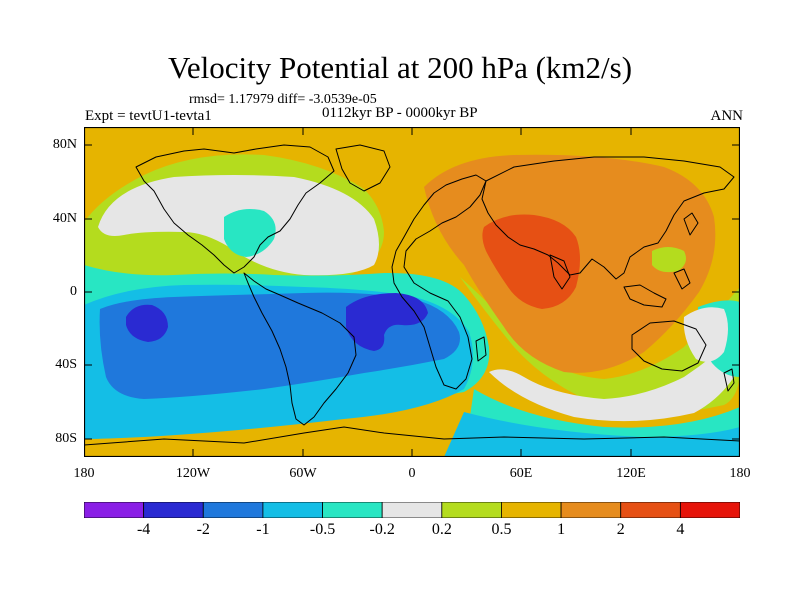 The image size is (800, 600). Describe the element at coordinates (680, 529) in the screenshot. I see `colorbar-label: 4` at that location.